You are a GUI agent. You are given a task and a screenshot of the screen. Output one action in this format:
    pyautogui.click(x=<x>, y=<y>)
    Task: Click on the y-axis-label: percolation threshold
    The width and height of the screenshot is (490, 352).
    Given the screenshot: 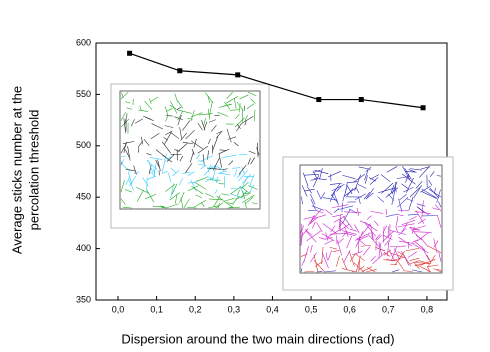 What is the action you would take?
    pyautogui.click(x=33, y=170)
    